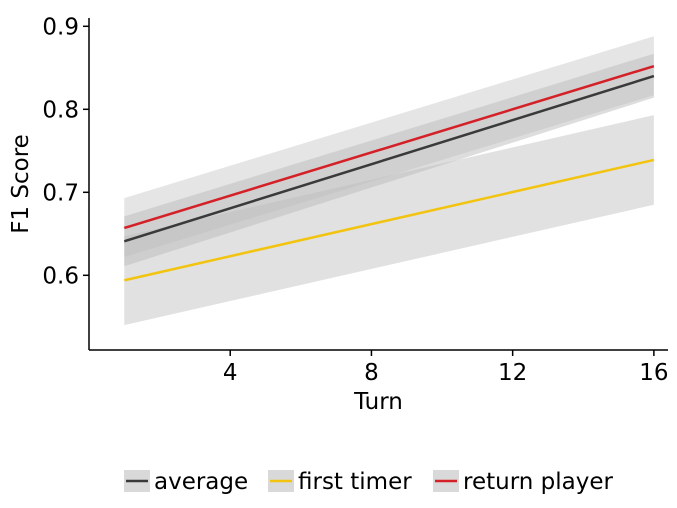 The height and width of the screenshot is (508, 677). I want to click on legend-item-first-timer: first timer, so click(340, 482).